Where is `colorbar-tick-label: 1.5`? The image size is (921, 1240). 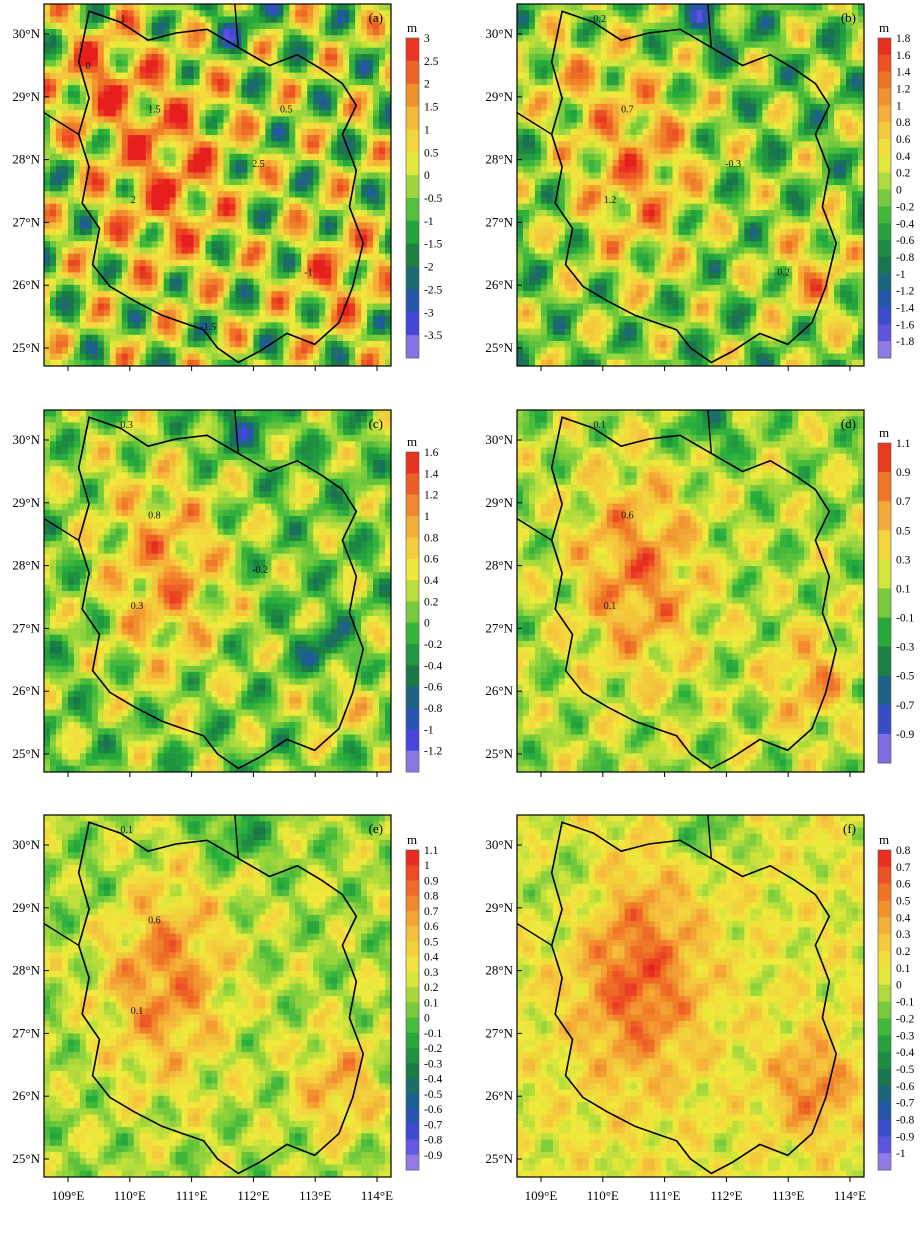
colorbar-tick-label: 1.5 is located at coordinates (431, 108).